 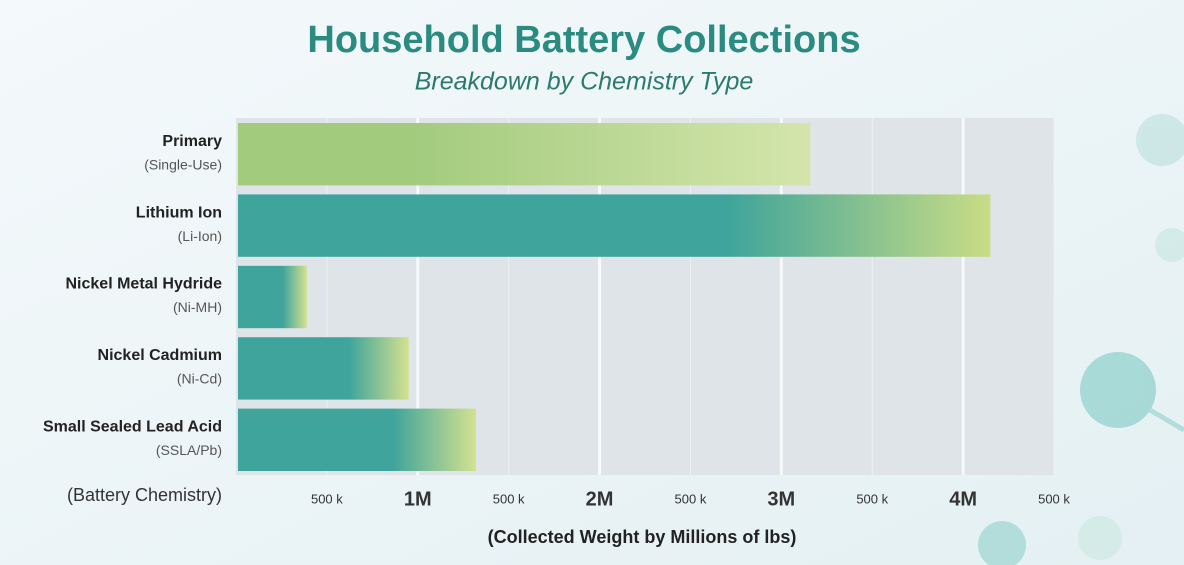 What do you see at coordinates (200, 236) in the screenshot?
I see `y-tick-note: (Li-Ion)` at bounding box center [200, 236].